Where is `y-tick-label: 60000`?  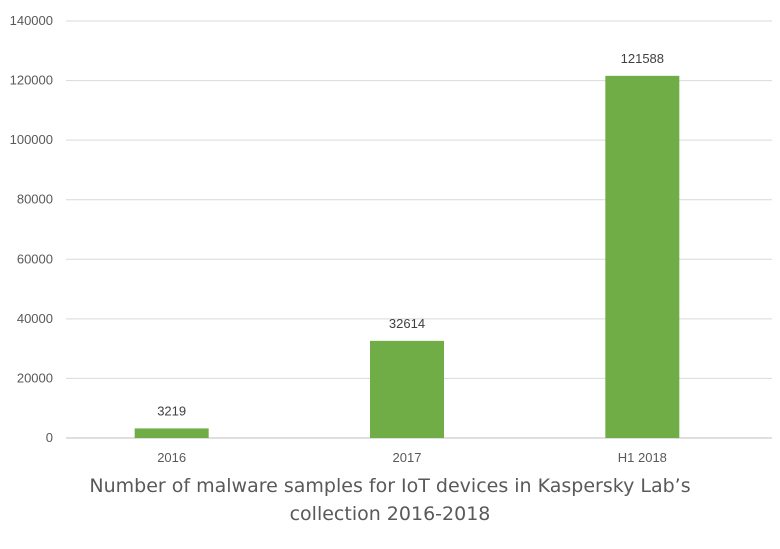 y-tick-label: 60000 is located at coordinates (35, 258).